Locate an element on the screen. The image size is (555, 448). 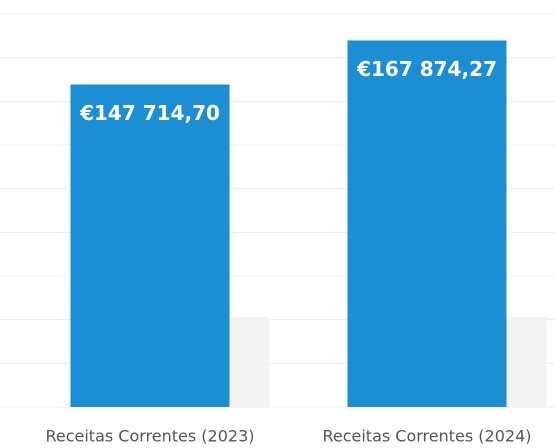
data-label: €147 714,70 is located at coordinates (149, 113).